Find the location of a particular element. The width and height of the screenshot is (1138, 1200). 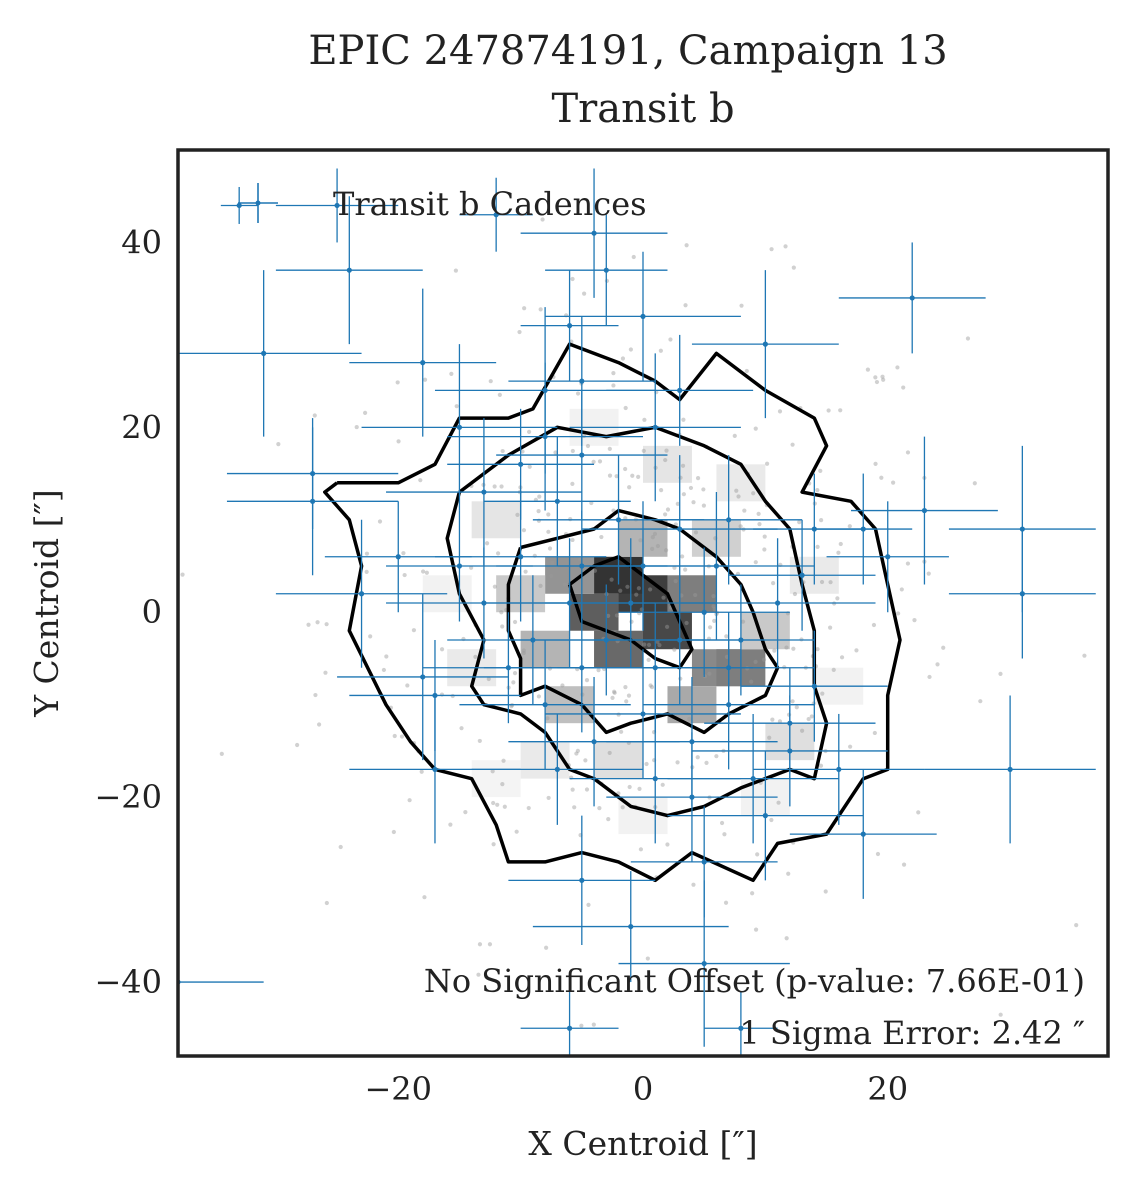

sigma-annotation: 1 Sigma Error: 2.42 ″ is located at coordinates (912, 1033).